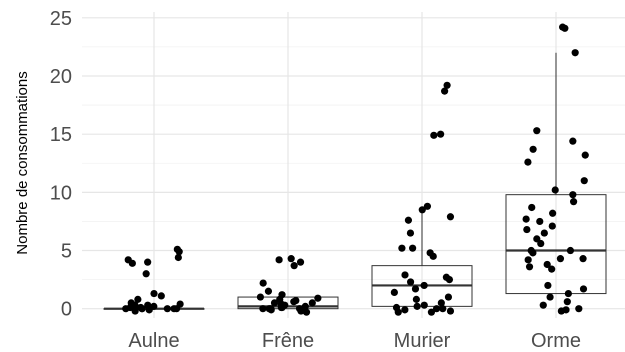 The image size is (625, 352). Describe the element at coordinates (61, 135) in the screenshot. I see `y-tick-label: 15` at that location.